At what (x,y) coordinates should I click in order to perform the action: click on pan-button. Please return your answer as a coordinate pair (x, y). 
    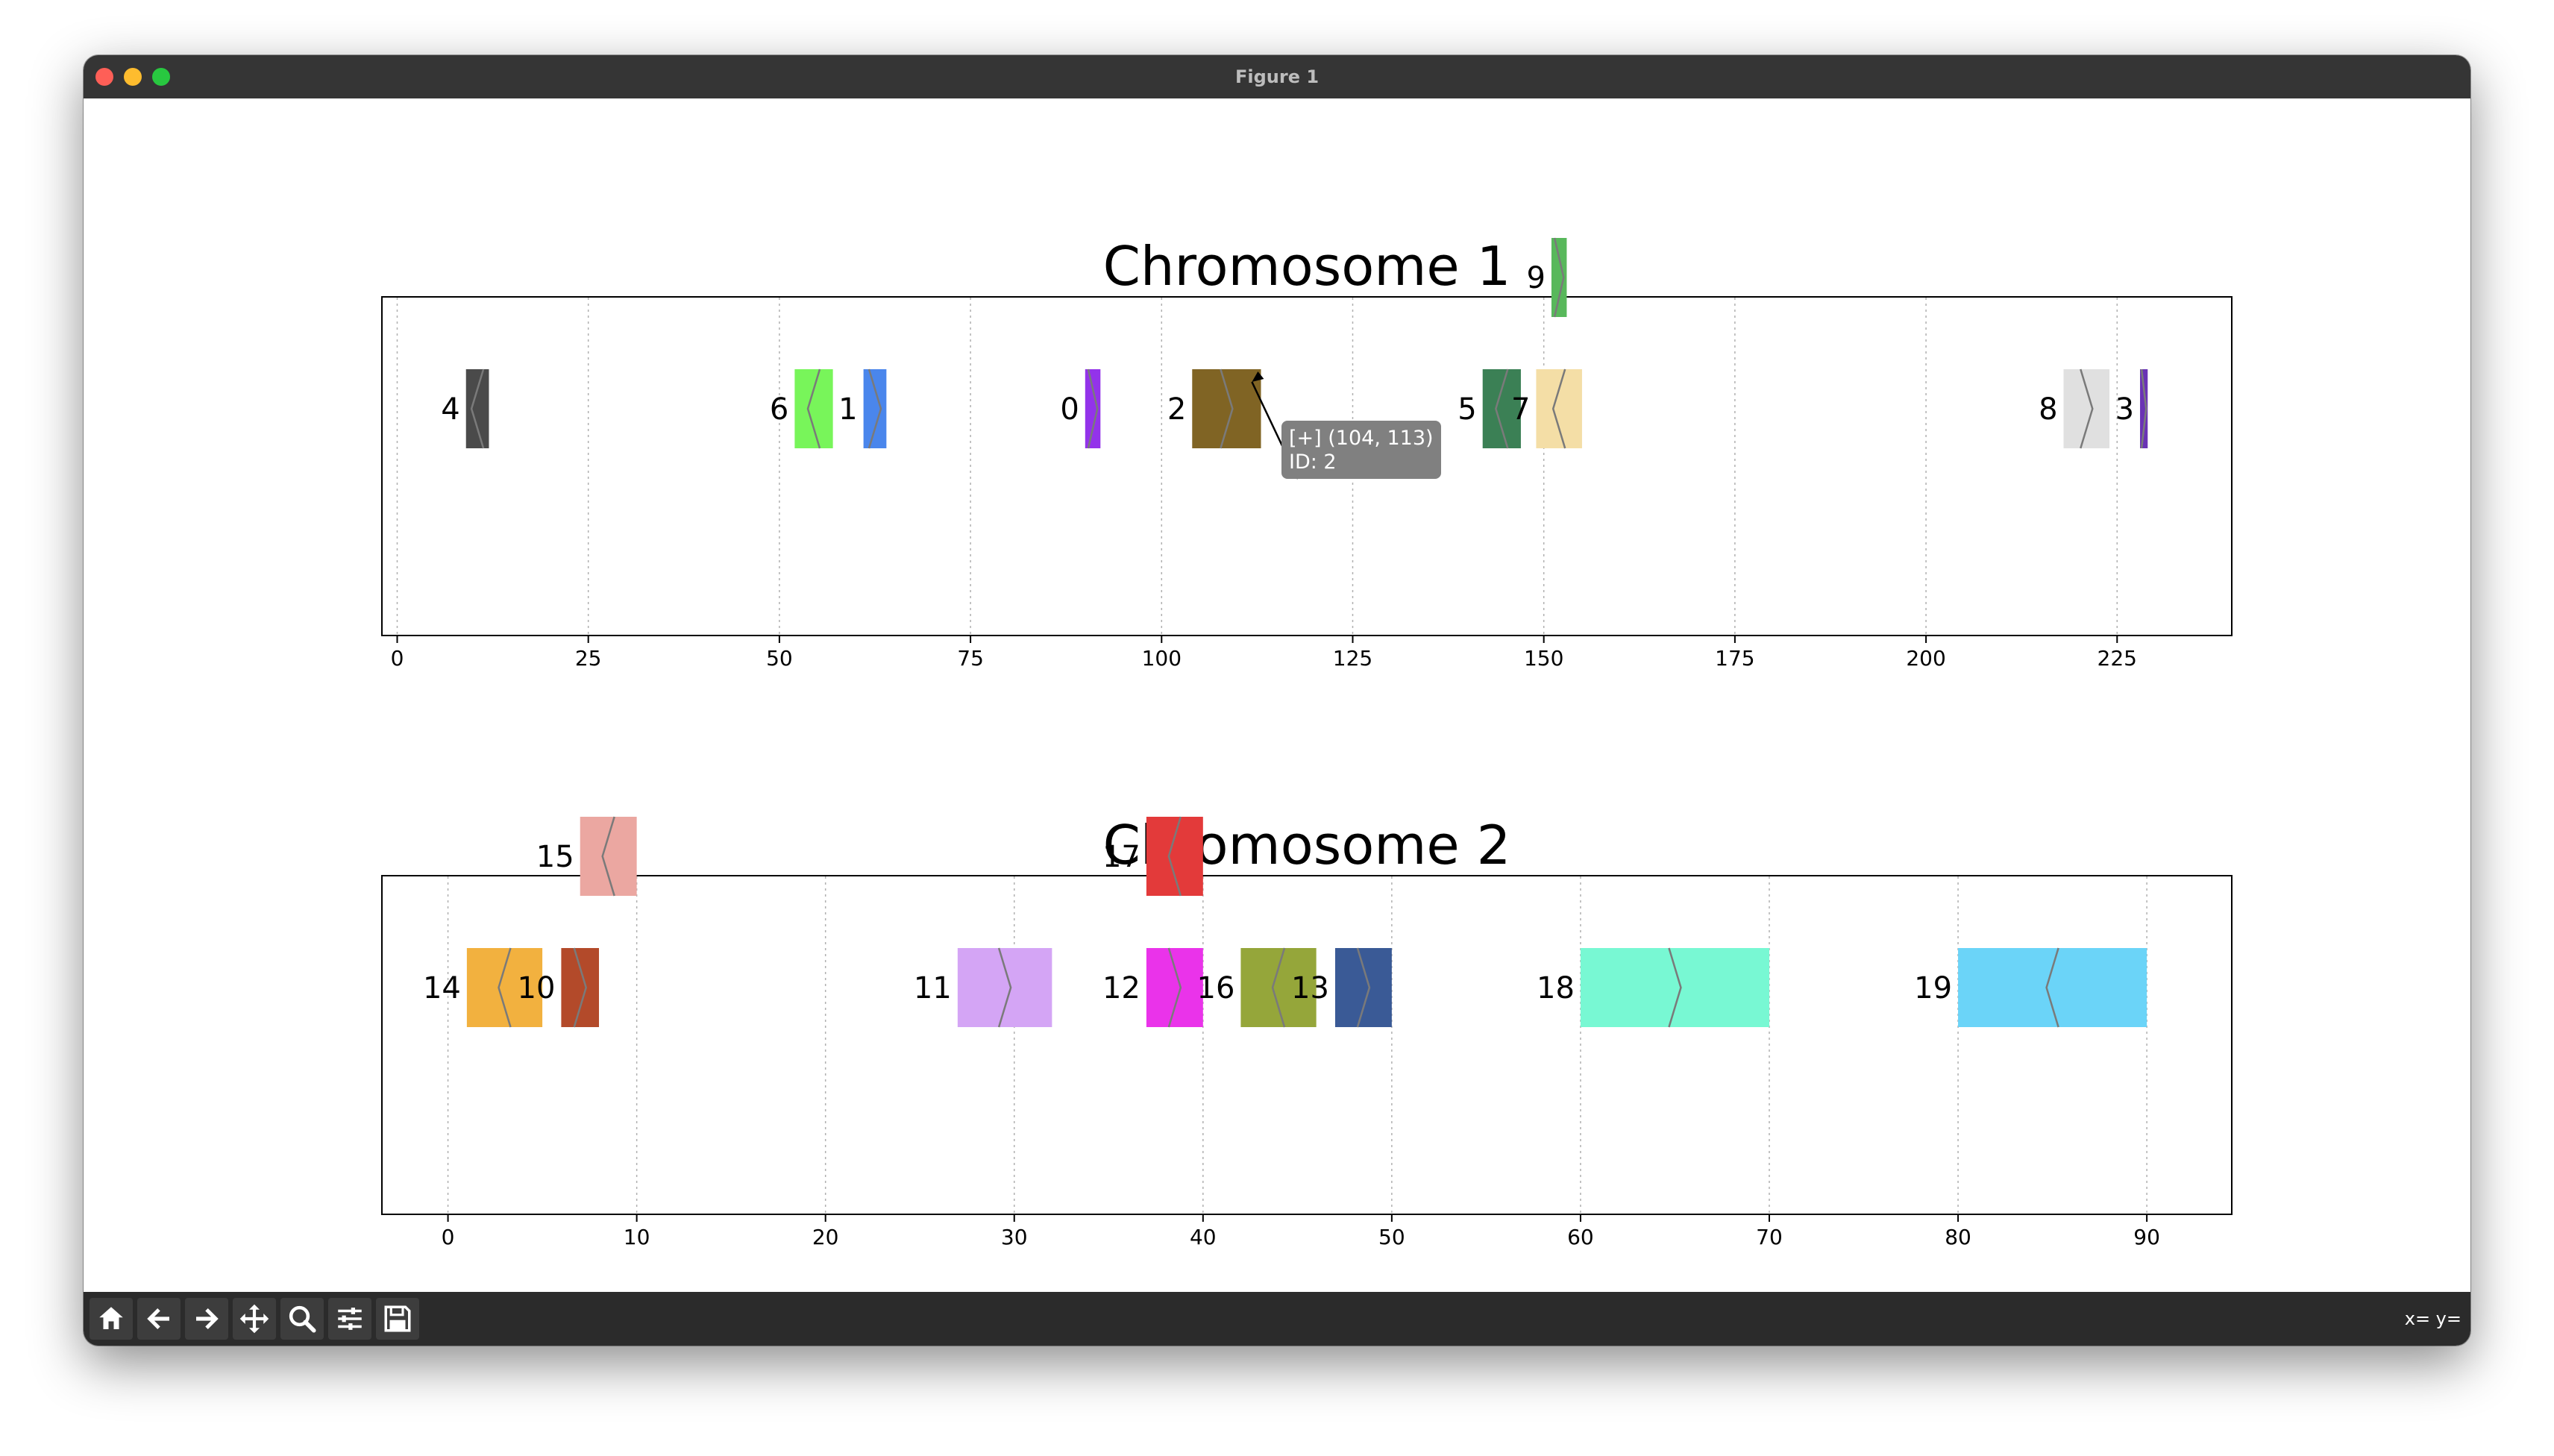
    Looking at the image, I should click on (254, 1319).